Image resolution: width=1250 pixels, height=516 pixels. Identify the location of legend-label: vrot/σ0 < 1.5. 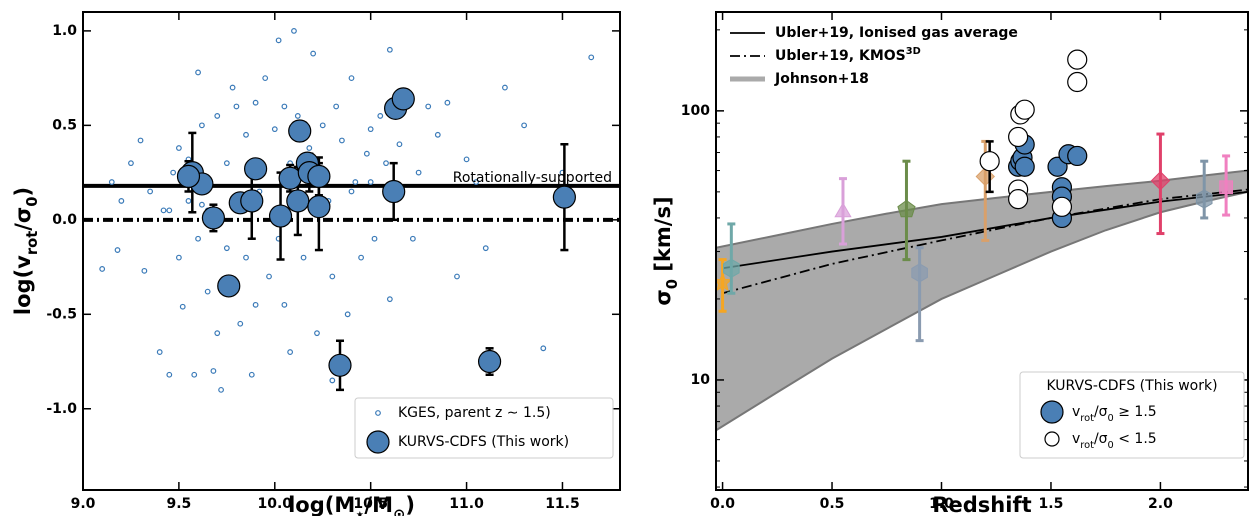
(1114, 441).